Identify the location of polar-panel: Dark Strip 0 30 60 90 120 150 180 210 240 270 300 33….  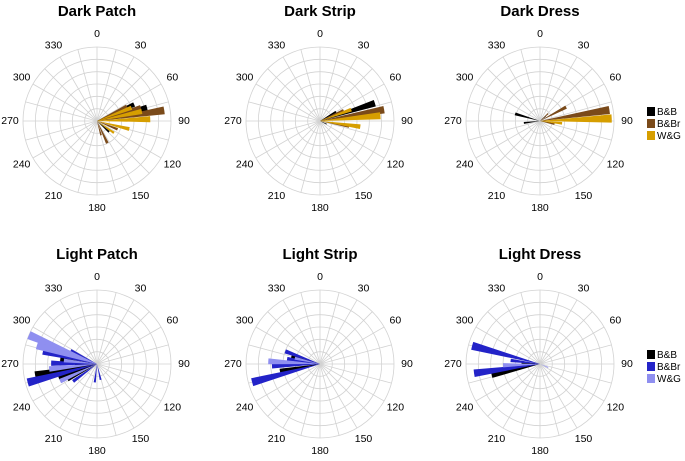
(318, 108).